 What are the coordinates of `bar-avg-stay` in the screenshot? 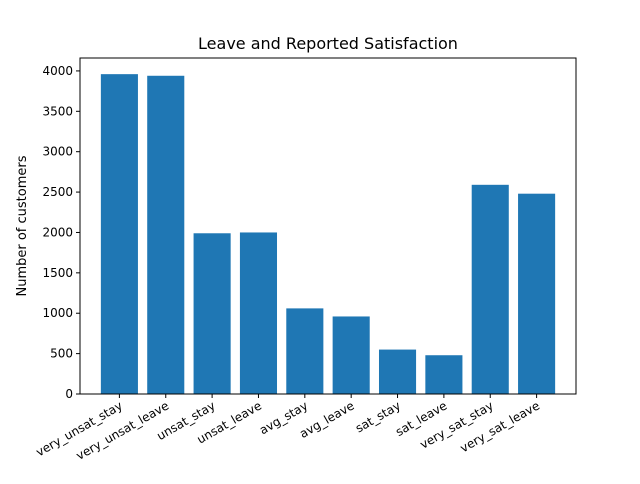 It's located at (305, 351).